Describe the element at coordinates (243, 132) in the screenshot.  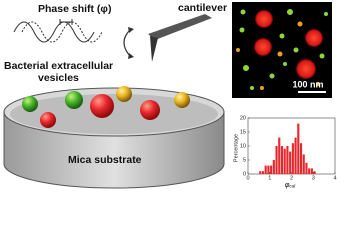
I see `y-tick-label: 15` at that location.